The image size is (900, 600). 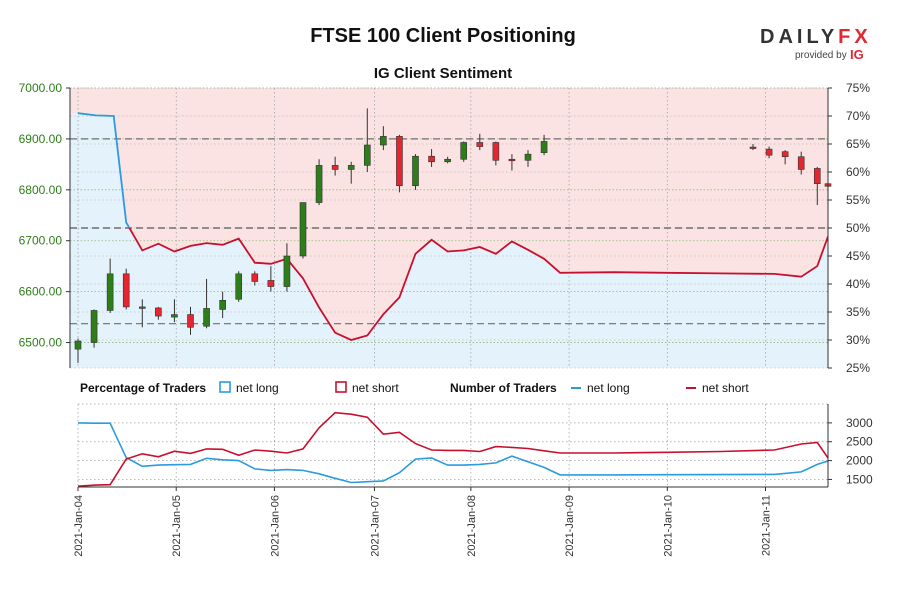 I want to click on logo-fx: FX, so click(x=855, y=37).